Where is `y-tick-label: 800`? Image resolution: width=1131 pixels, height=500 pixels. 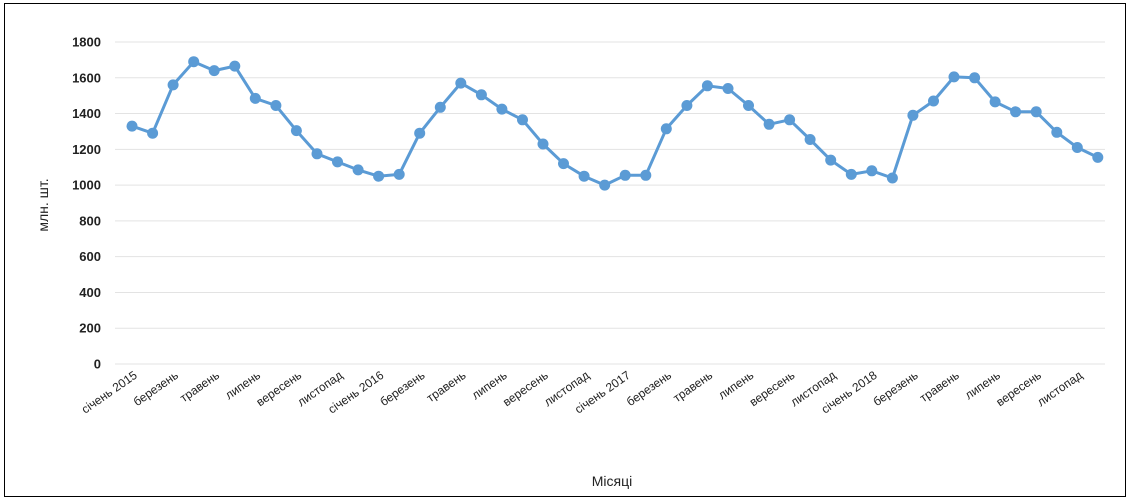
y-tick-label: 800 is located at coordinates (90, 220).